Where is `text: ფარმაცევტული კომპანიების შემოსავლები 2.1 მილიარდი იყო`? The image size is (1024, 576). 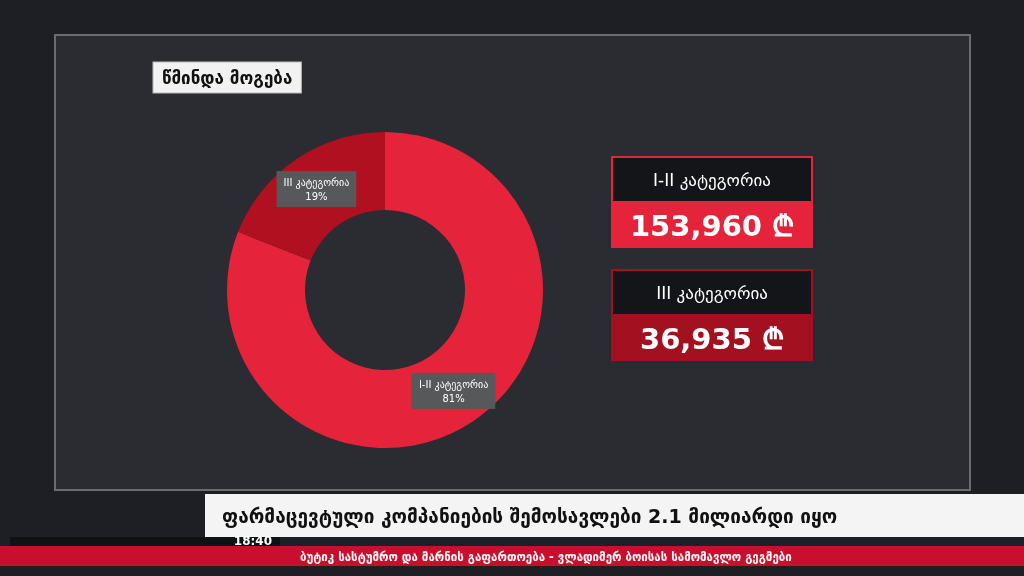 text: ფარმაცევტული კომპანიების შემოსავლები 2.1 მილიარდი იყო is located at coordinates (530, 516).